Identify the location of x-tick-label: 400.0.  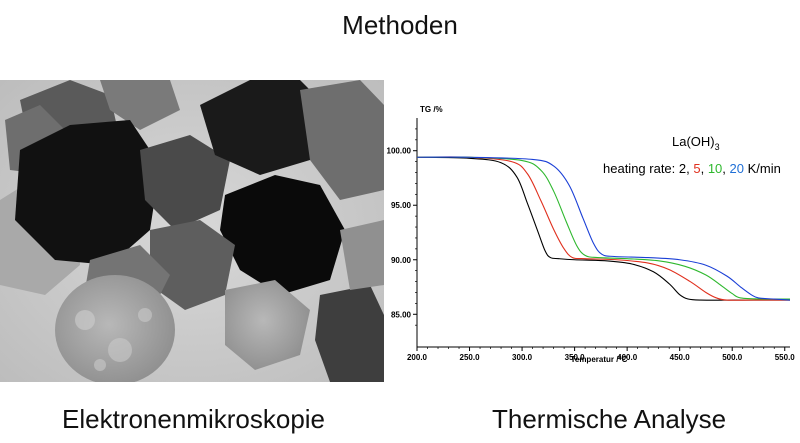
(627, 357).